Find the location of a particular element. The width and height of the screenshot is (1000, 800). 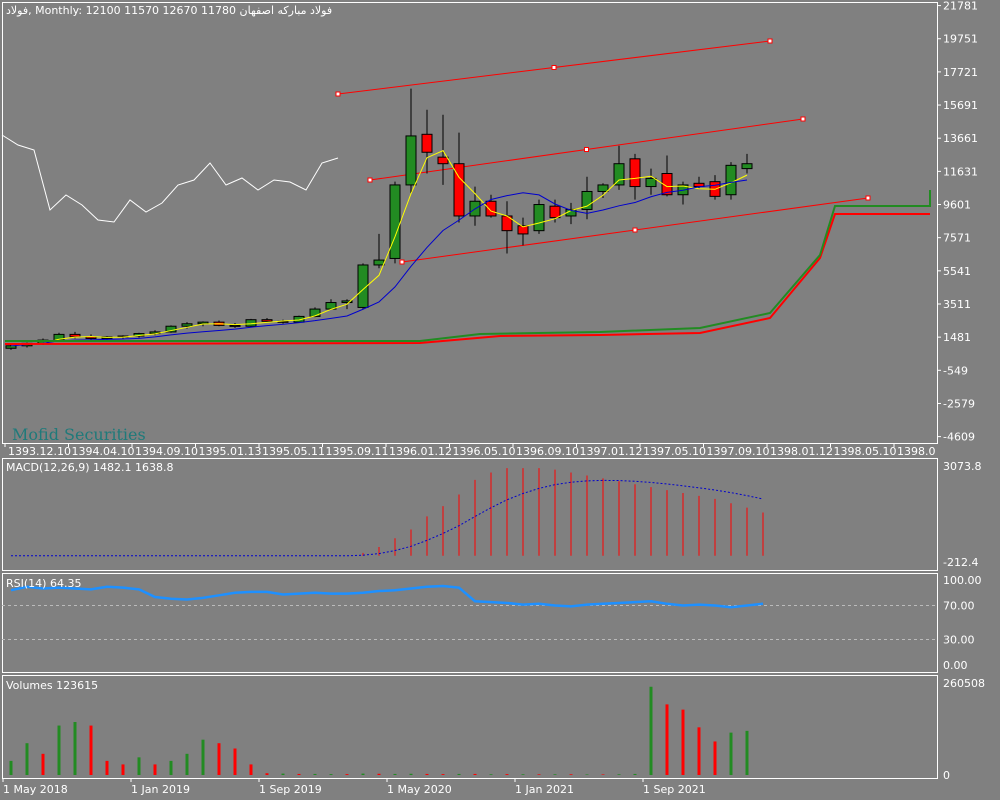

x-tick-label: 1395.05.11 is located at coordinates (293, 451).